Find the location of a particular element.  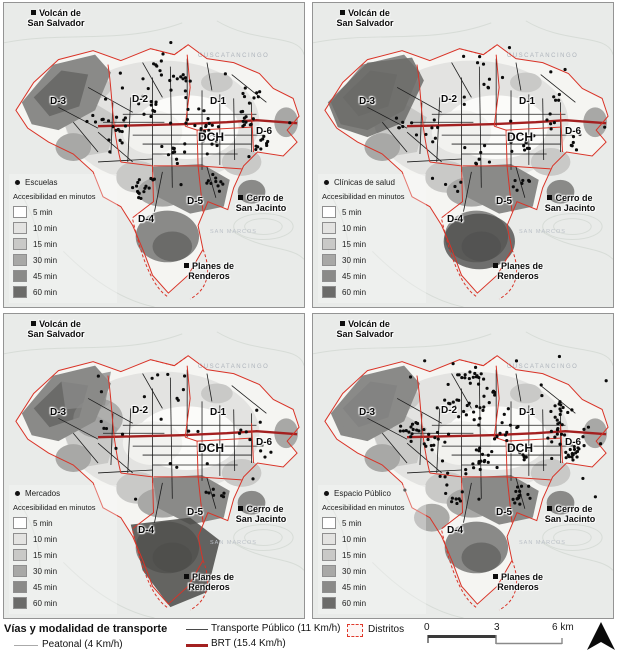

district-label-d-1: D-1 is located at coordinates (218, 412).